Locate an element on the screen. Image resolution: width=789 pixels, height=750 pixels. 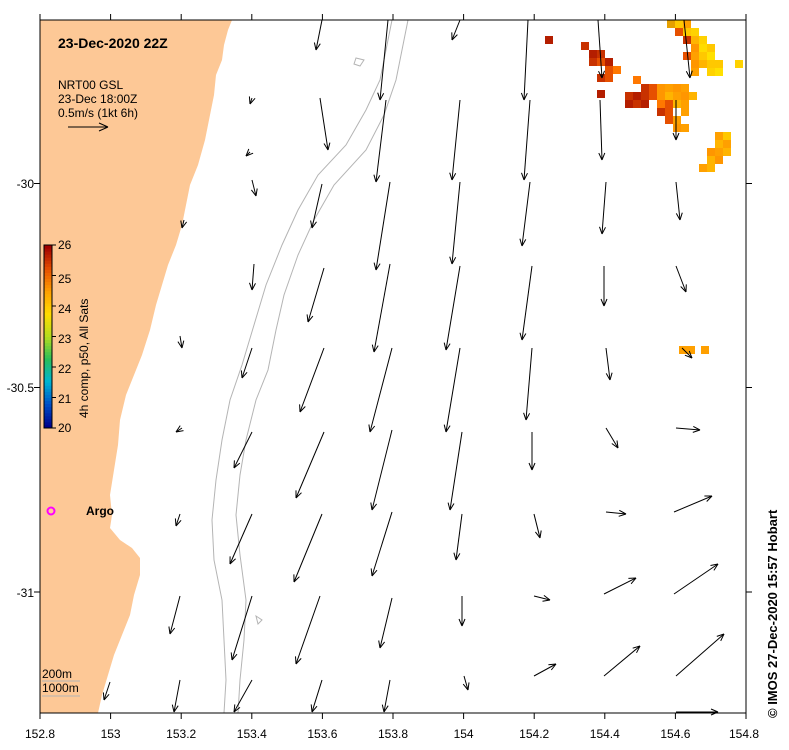
y-tick-label: -30 is located at coordinates (26, 184).